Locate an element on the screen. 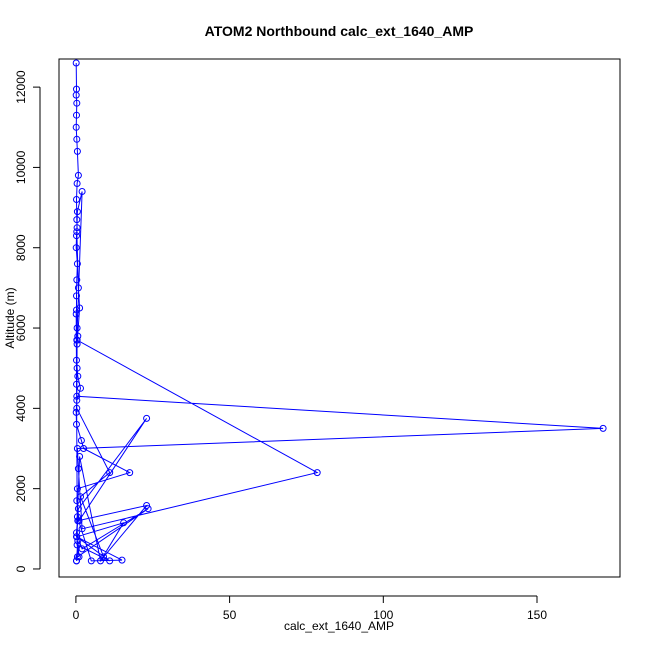 The width and height of the screenshot is (650, 650). y-tick-label: 12000 is located at coordinates (21, 87).